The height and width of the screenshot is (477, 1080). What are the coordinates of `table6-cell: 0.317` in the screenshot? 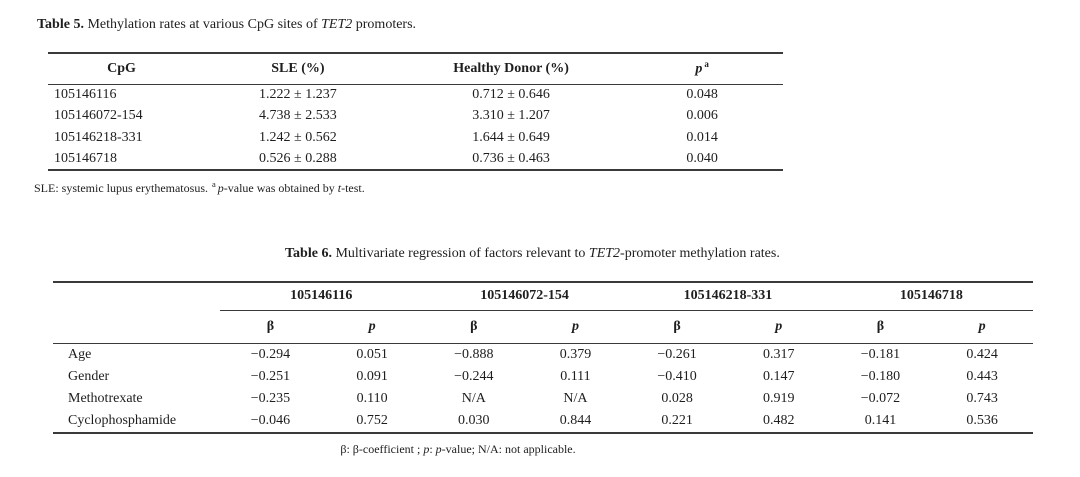 It's located at (779, 354).